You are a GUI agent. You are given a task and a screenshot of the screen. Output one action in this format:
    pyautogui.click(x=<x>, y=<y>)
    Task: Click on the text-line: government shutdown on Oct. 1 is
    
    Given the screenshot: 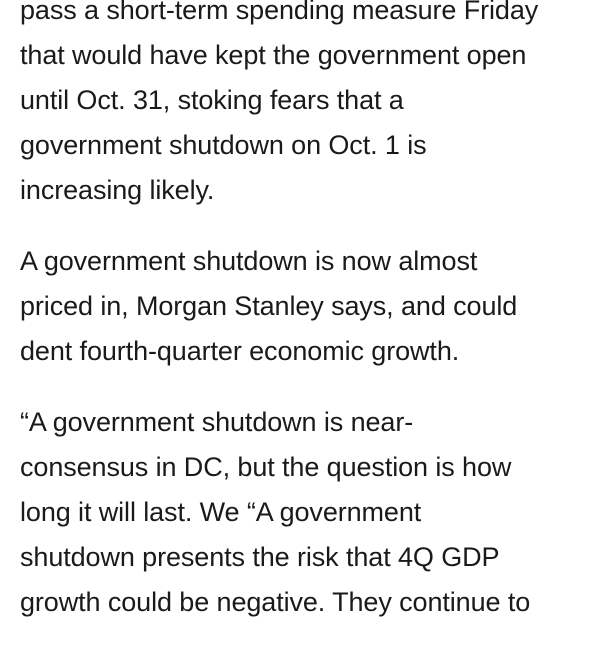 What is the action you would take?
    pyautogui.click(x=223, y=145)
    